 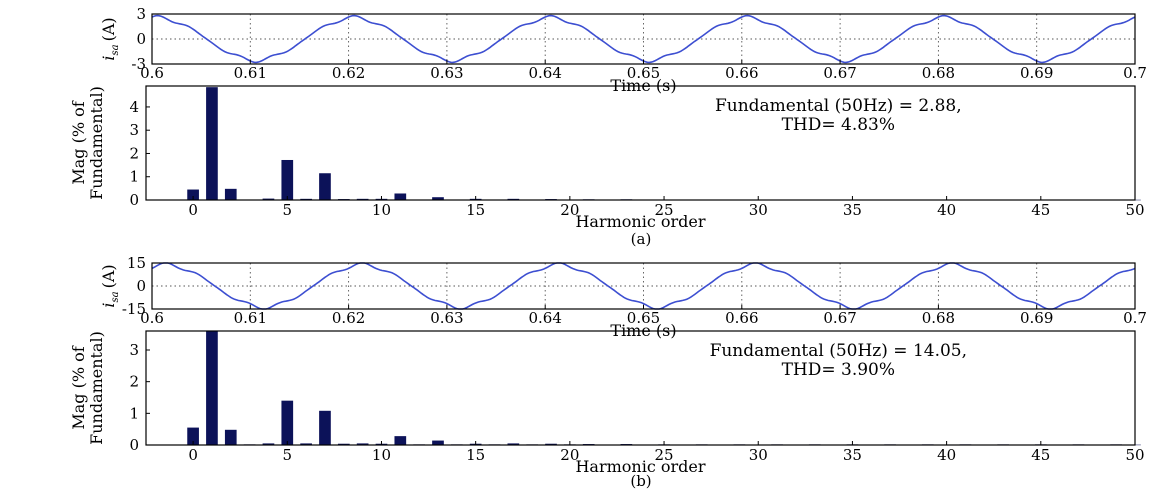 I want to click on y-tick-label: 4, so click(x=134, y=107).